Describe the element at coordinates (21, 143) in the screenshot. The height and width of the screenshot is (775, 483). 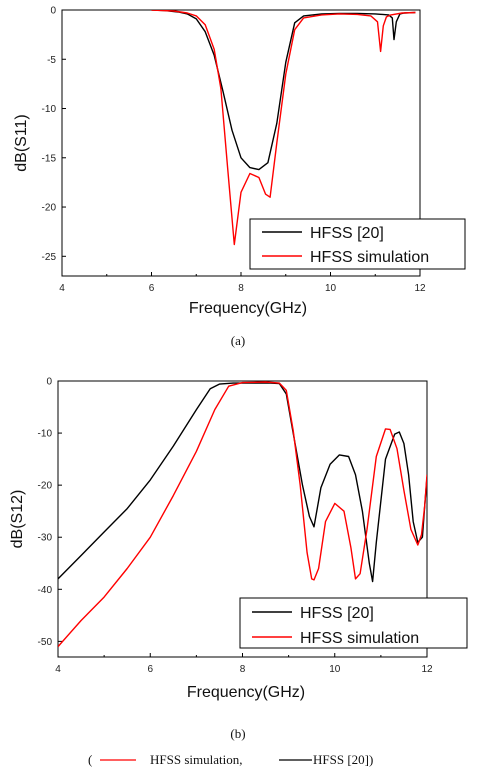
I see `y-axis-title: dB(S11)` at that location.